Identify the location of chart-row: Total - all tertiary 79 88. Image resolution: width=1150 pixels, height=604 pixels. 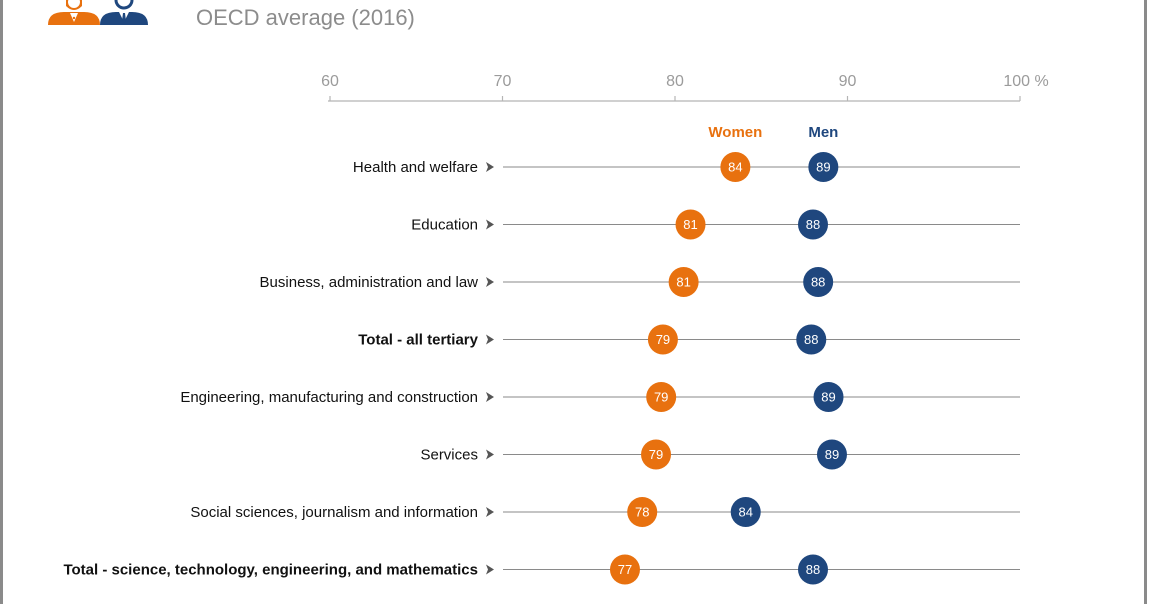
(689, 339).